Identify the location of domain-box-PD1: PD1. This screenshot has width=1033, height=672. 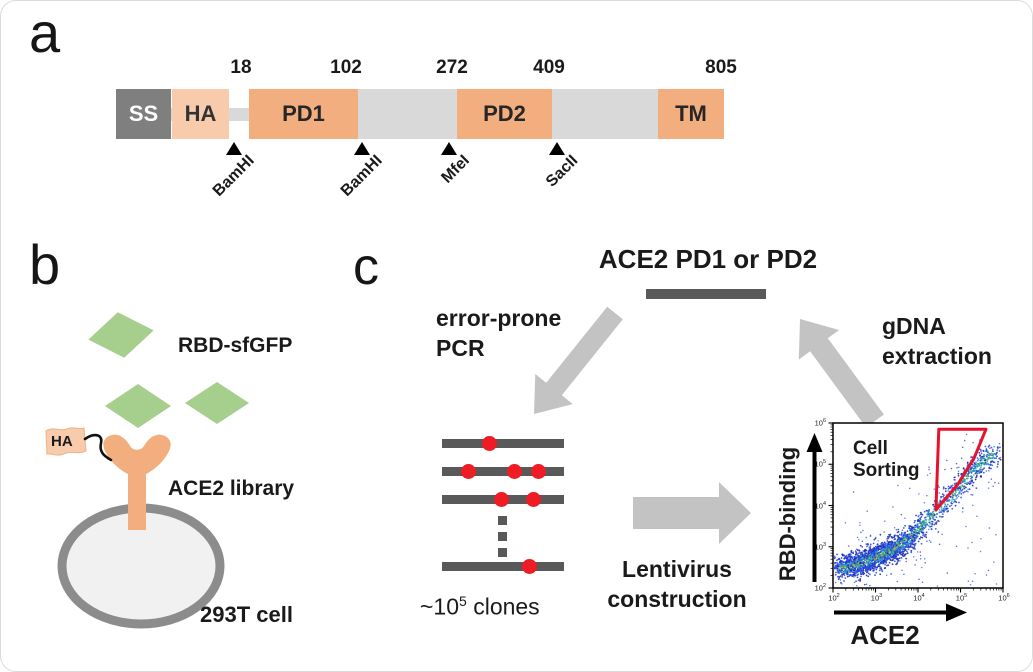
(303, 114).